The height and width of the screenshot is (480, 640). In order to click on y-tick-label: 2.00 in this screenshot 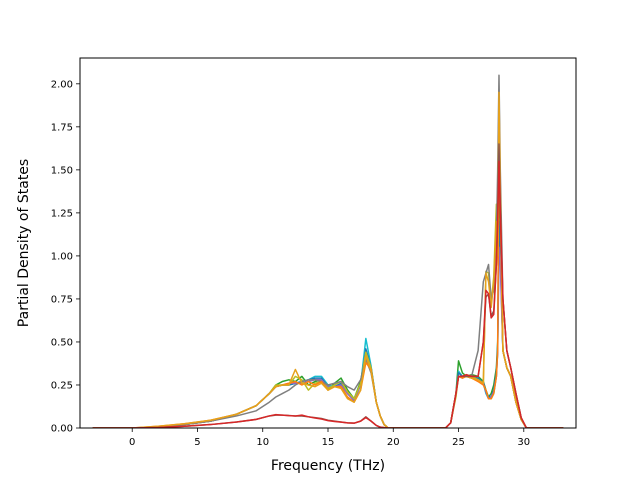, I will do `click(62, 84)`.